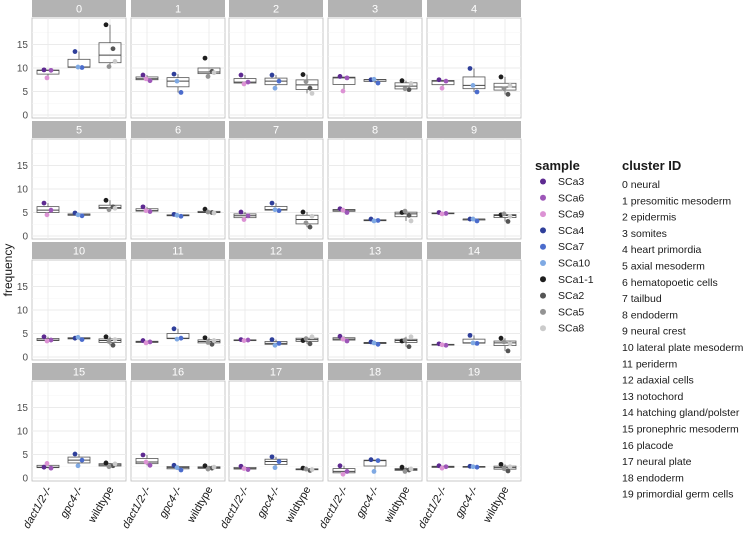  I want to click on facet-panel-11: 11, so click(178, 301).